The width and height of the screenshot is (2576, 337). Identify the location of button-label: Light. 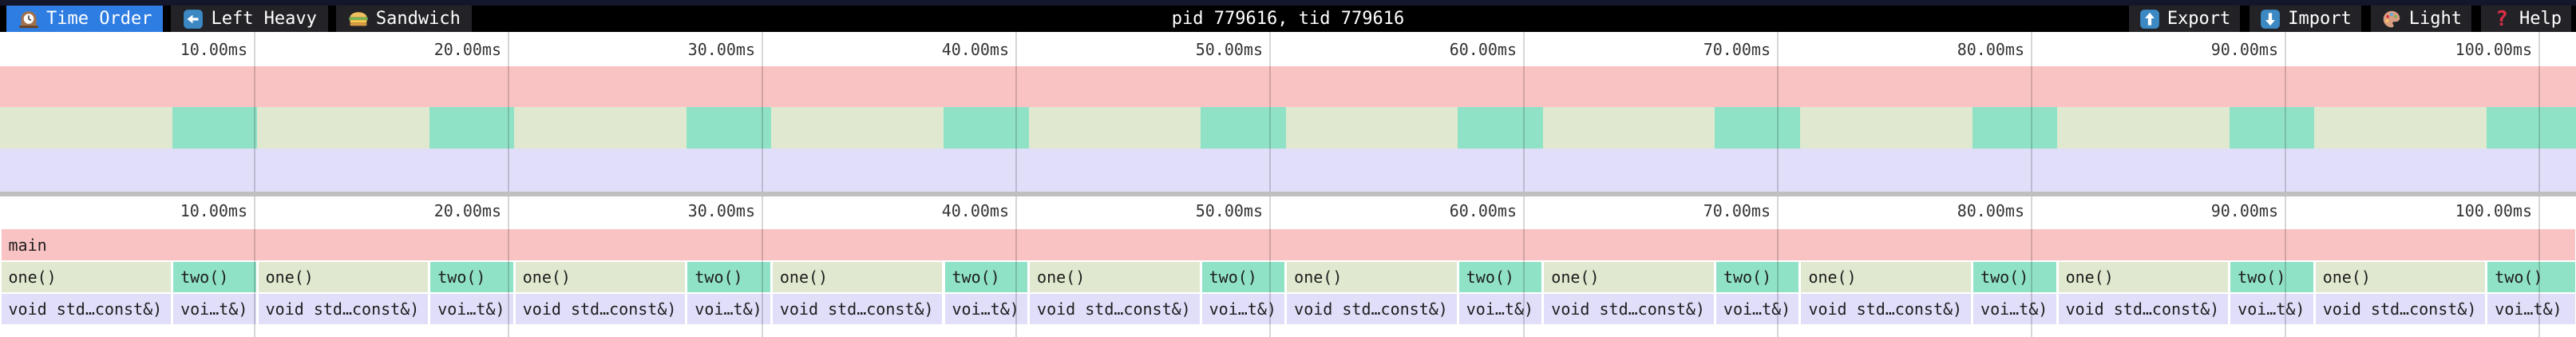
(2436, 19).